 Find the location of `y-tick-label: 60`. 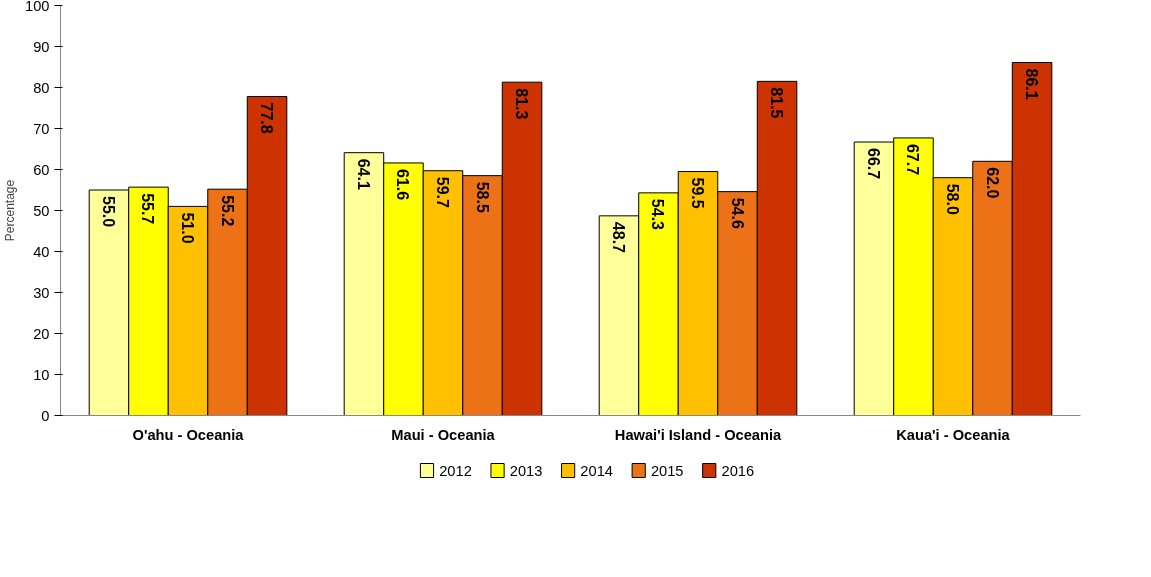

y-tick-label: 60 is located at coordinates (41, 169).